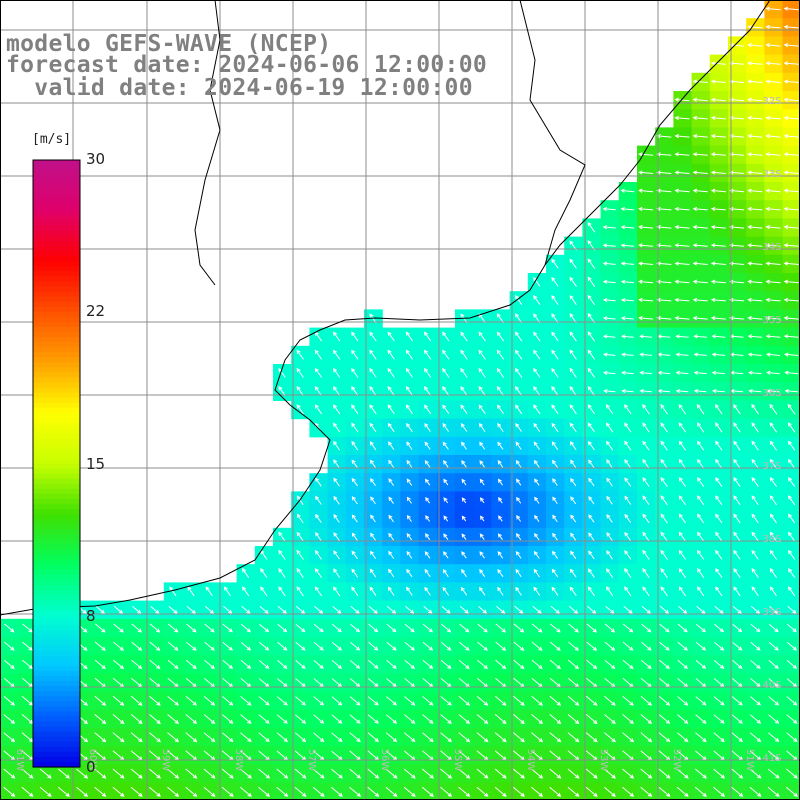 This screenshot has width=800, height=800. What do you see at coordinates (169, 44) in the screenshot?
I see `model-title: modelo GEFS-WAVE (NCEP)` at bounding box center [169, 44].